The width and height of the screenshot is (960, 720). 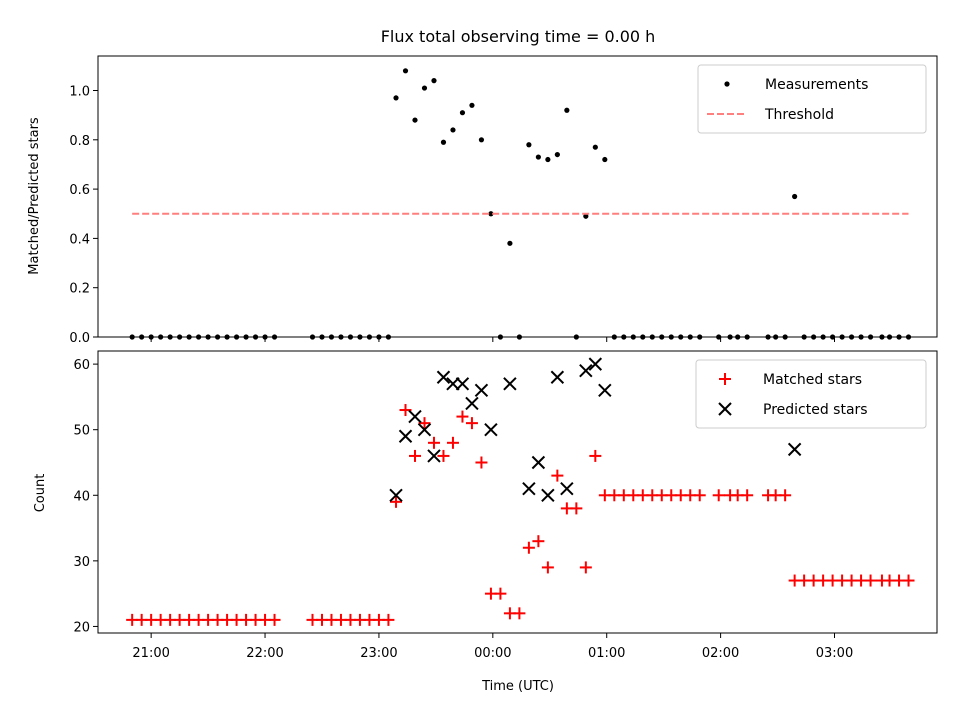 I want to click on count-ylabel: Count, so click(x=40, y=493).